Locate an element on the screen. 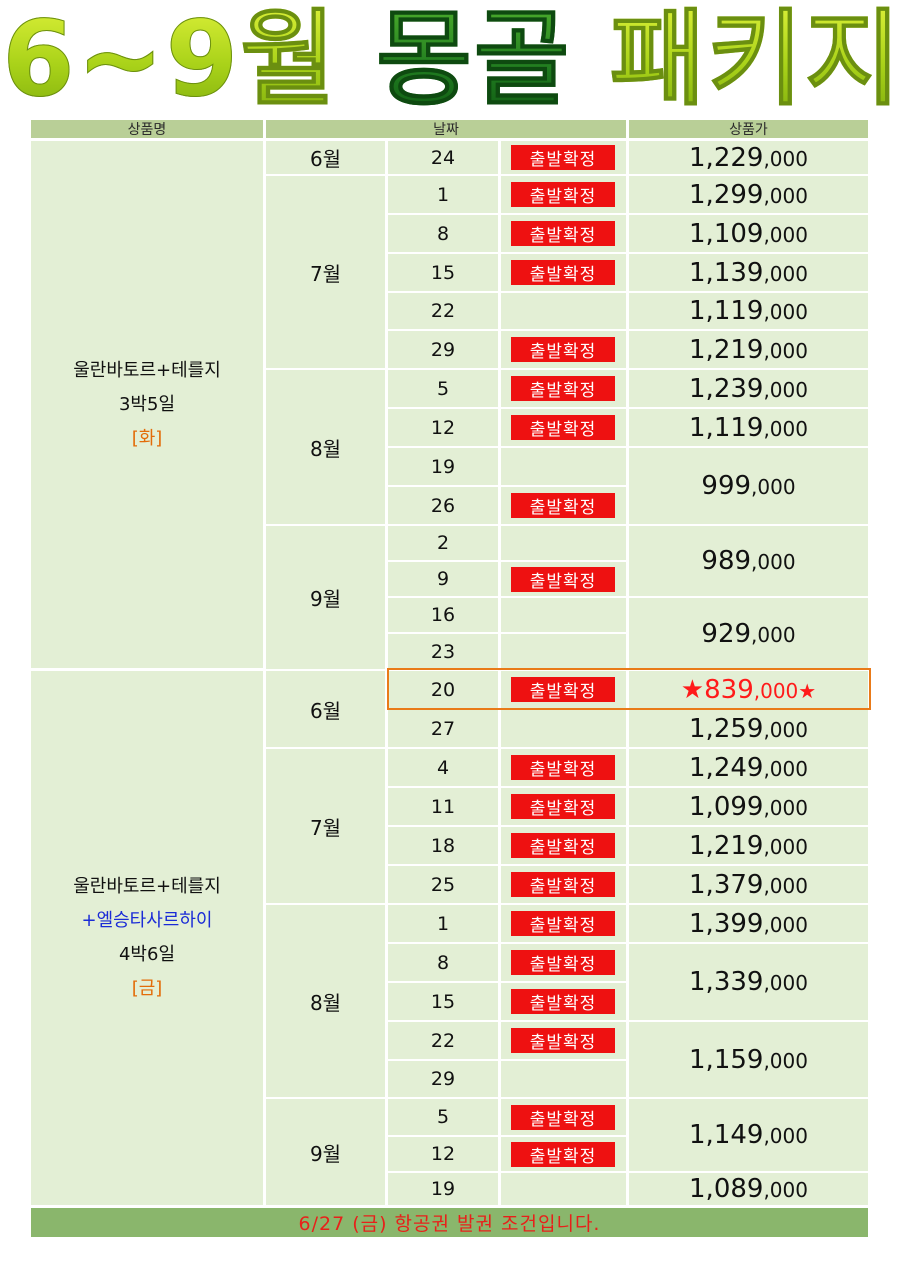 This screenshot has height=1280, width=905. price-value: 1,339,000 is located at coordinates (748, 982).